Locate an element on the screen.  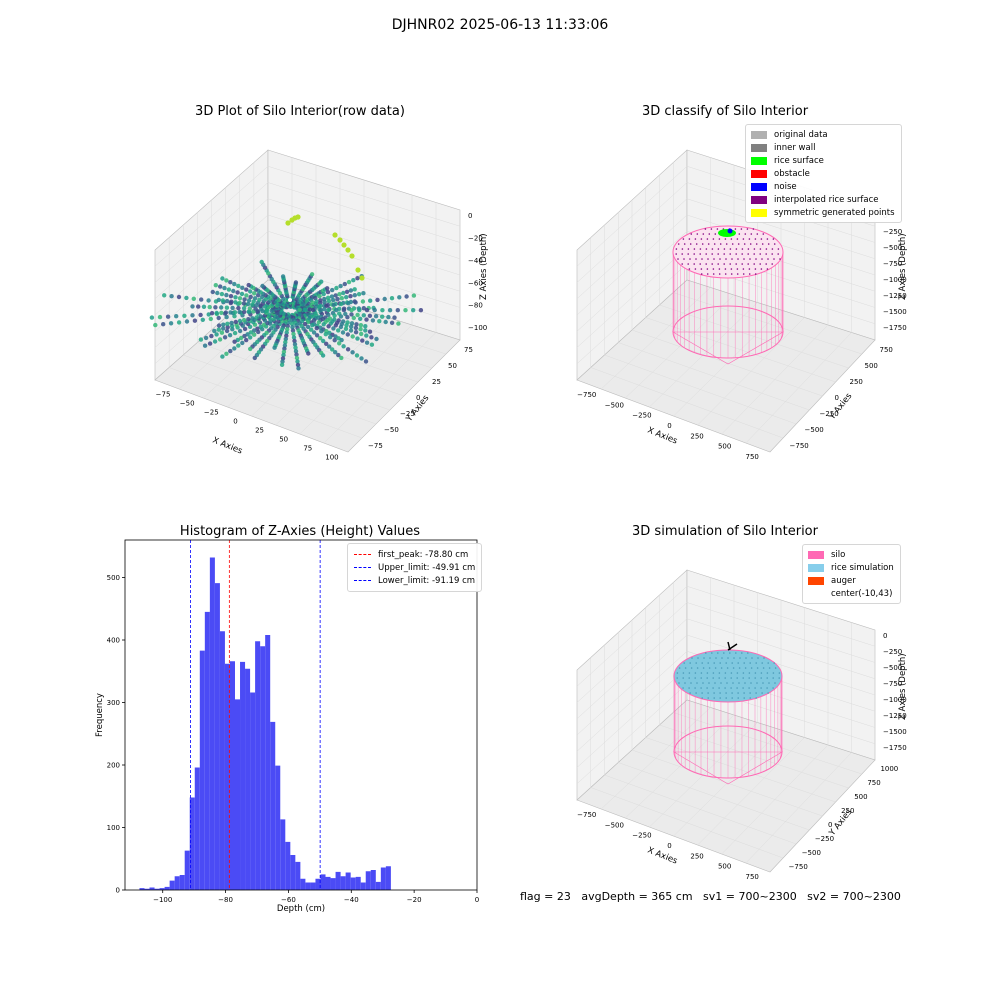
z-tick-label: −20 is located at coordinates (475, 239).